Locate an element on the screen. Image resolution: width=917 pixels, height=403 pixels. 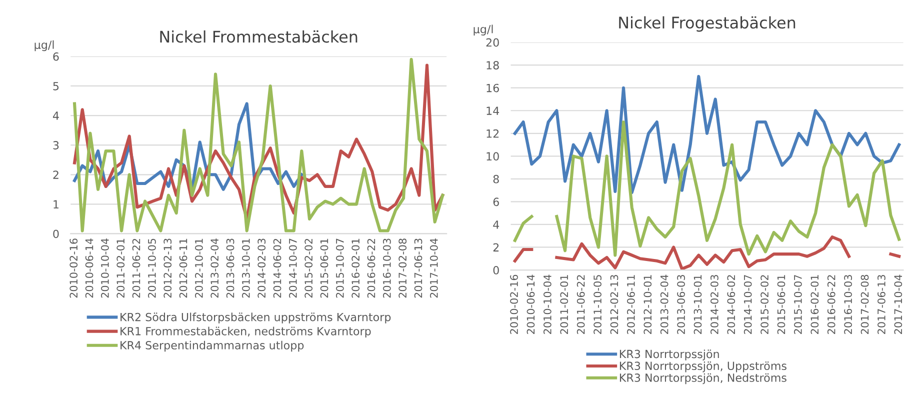
legend-label: KR3 Norrtorpssjön is located at coordinates (669, 355).